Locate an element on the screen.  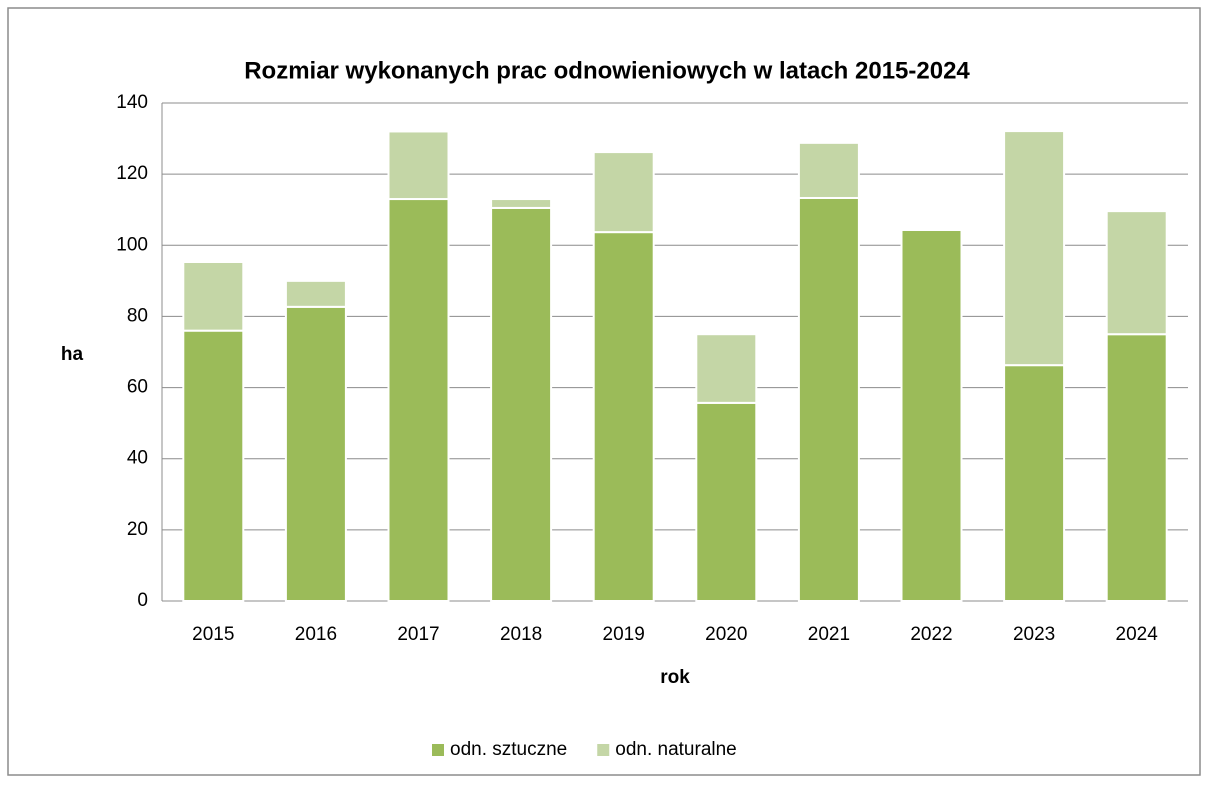
y-tick-label: 100 is located at coordinates (132, 244).